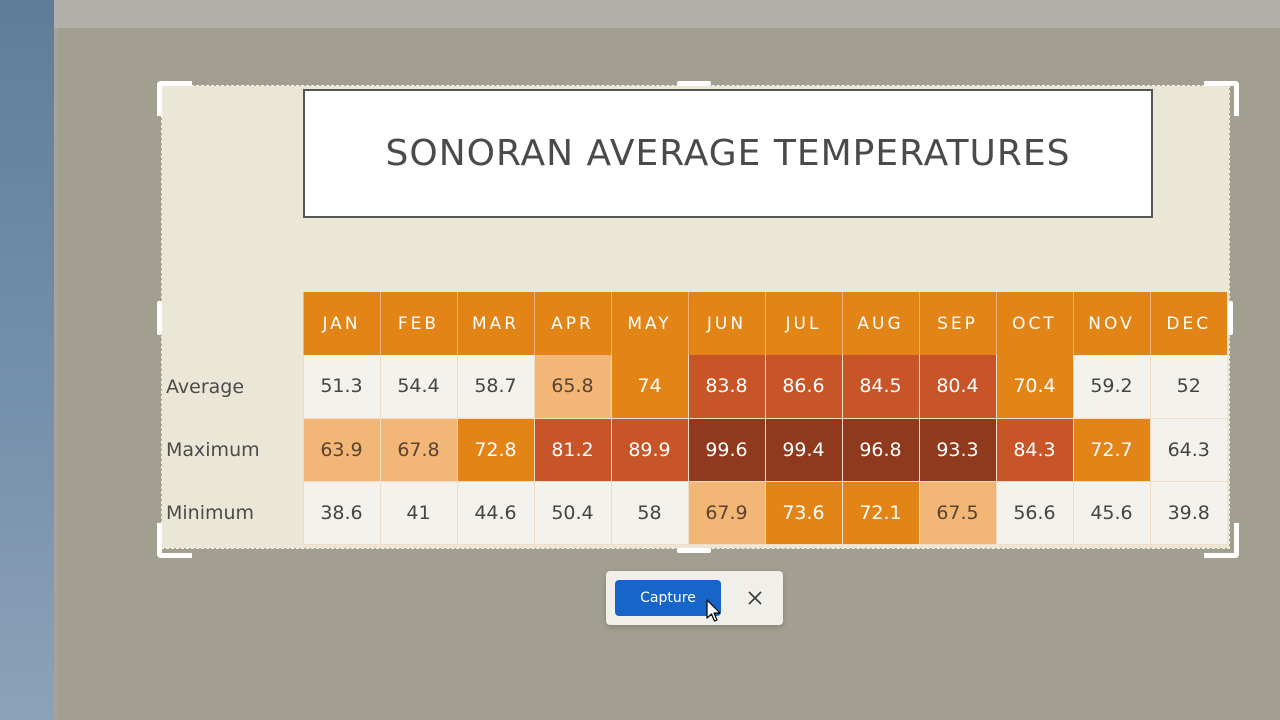  I want to click on resize-handle-top, so click(694, 83).